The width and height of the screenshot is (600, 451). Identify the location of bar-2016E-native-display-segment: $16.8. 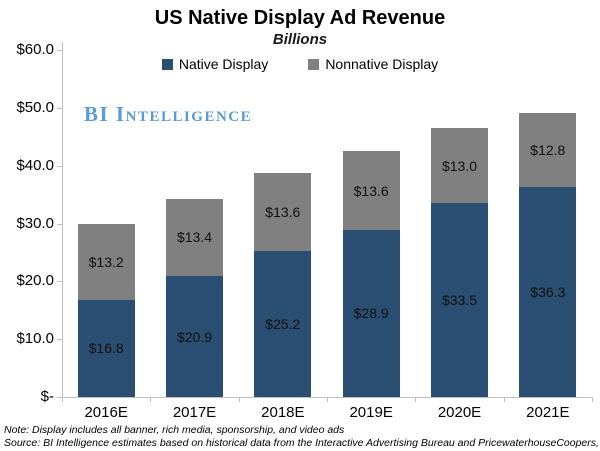
(106, 348).